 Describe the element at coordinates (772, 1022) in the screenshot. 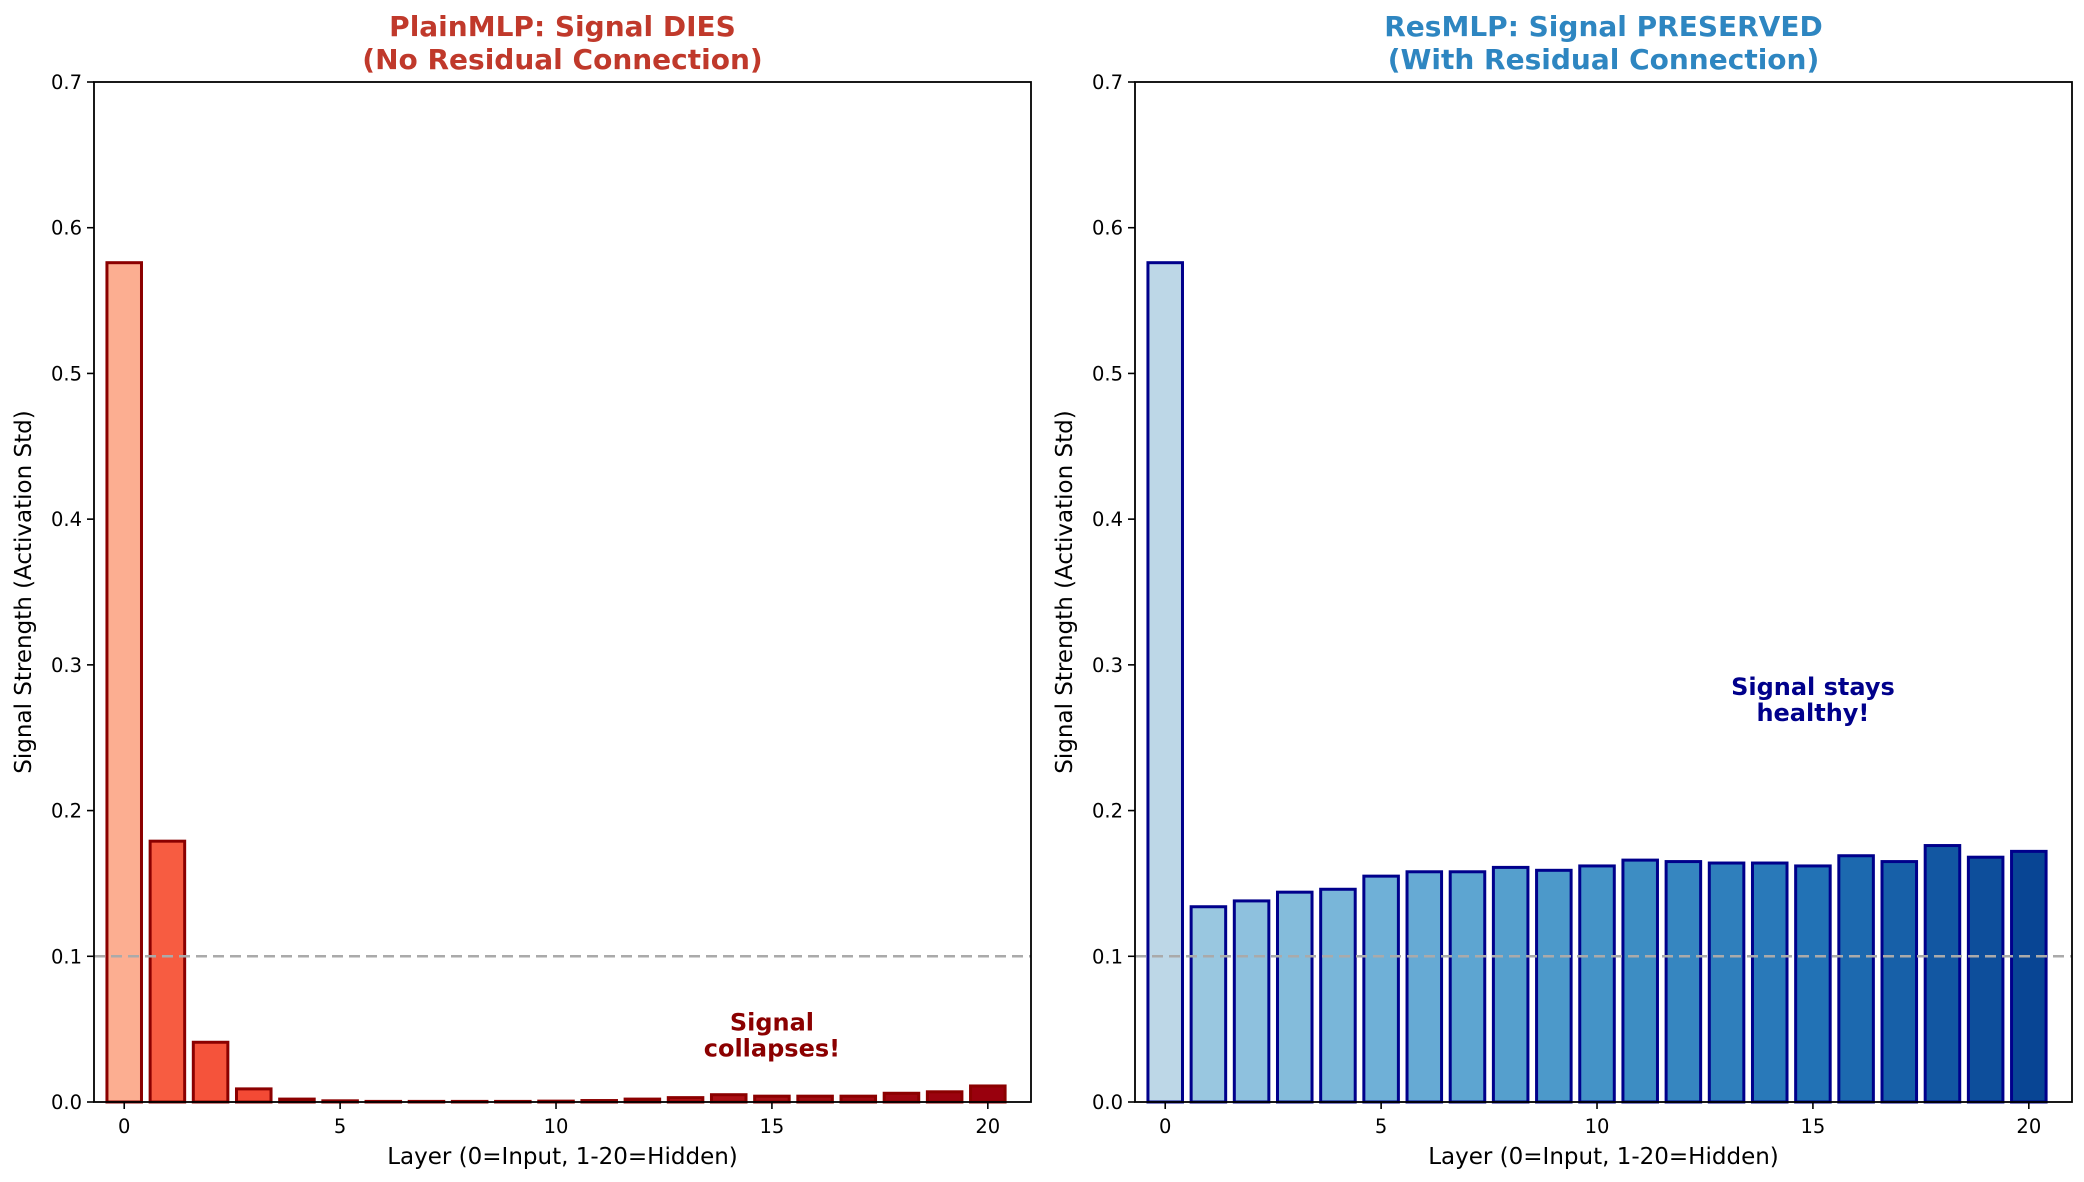

I see `annotation-text: Signal` at that location.